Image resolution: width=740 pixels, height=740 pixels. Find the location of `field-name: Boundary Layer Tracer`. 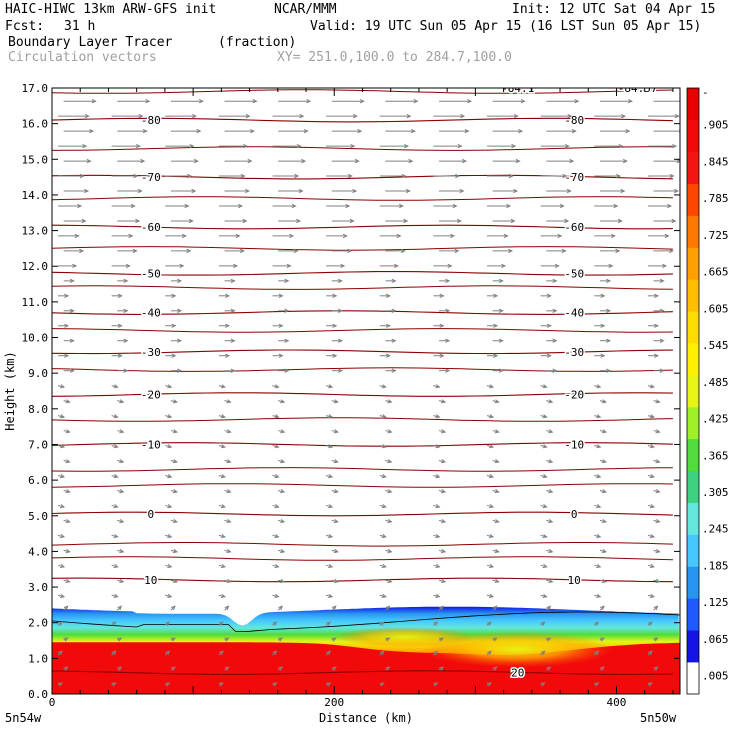

field-name: Boundary Layer Tracer is located at coordinates (90, 42).